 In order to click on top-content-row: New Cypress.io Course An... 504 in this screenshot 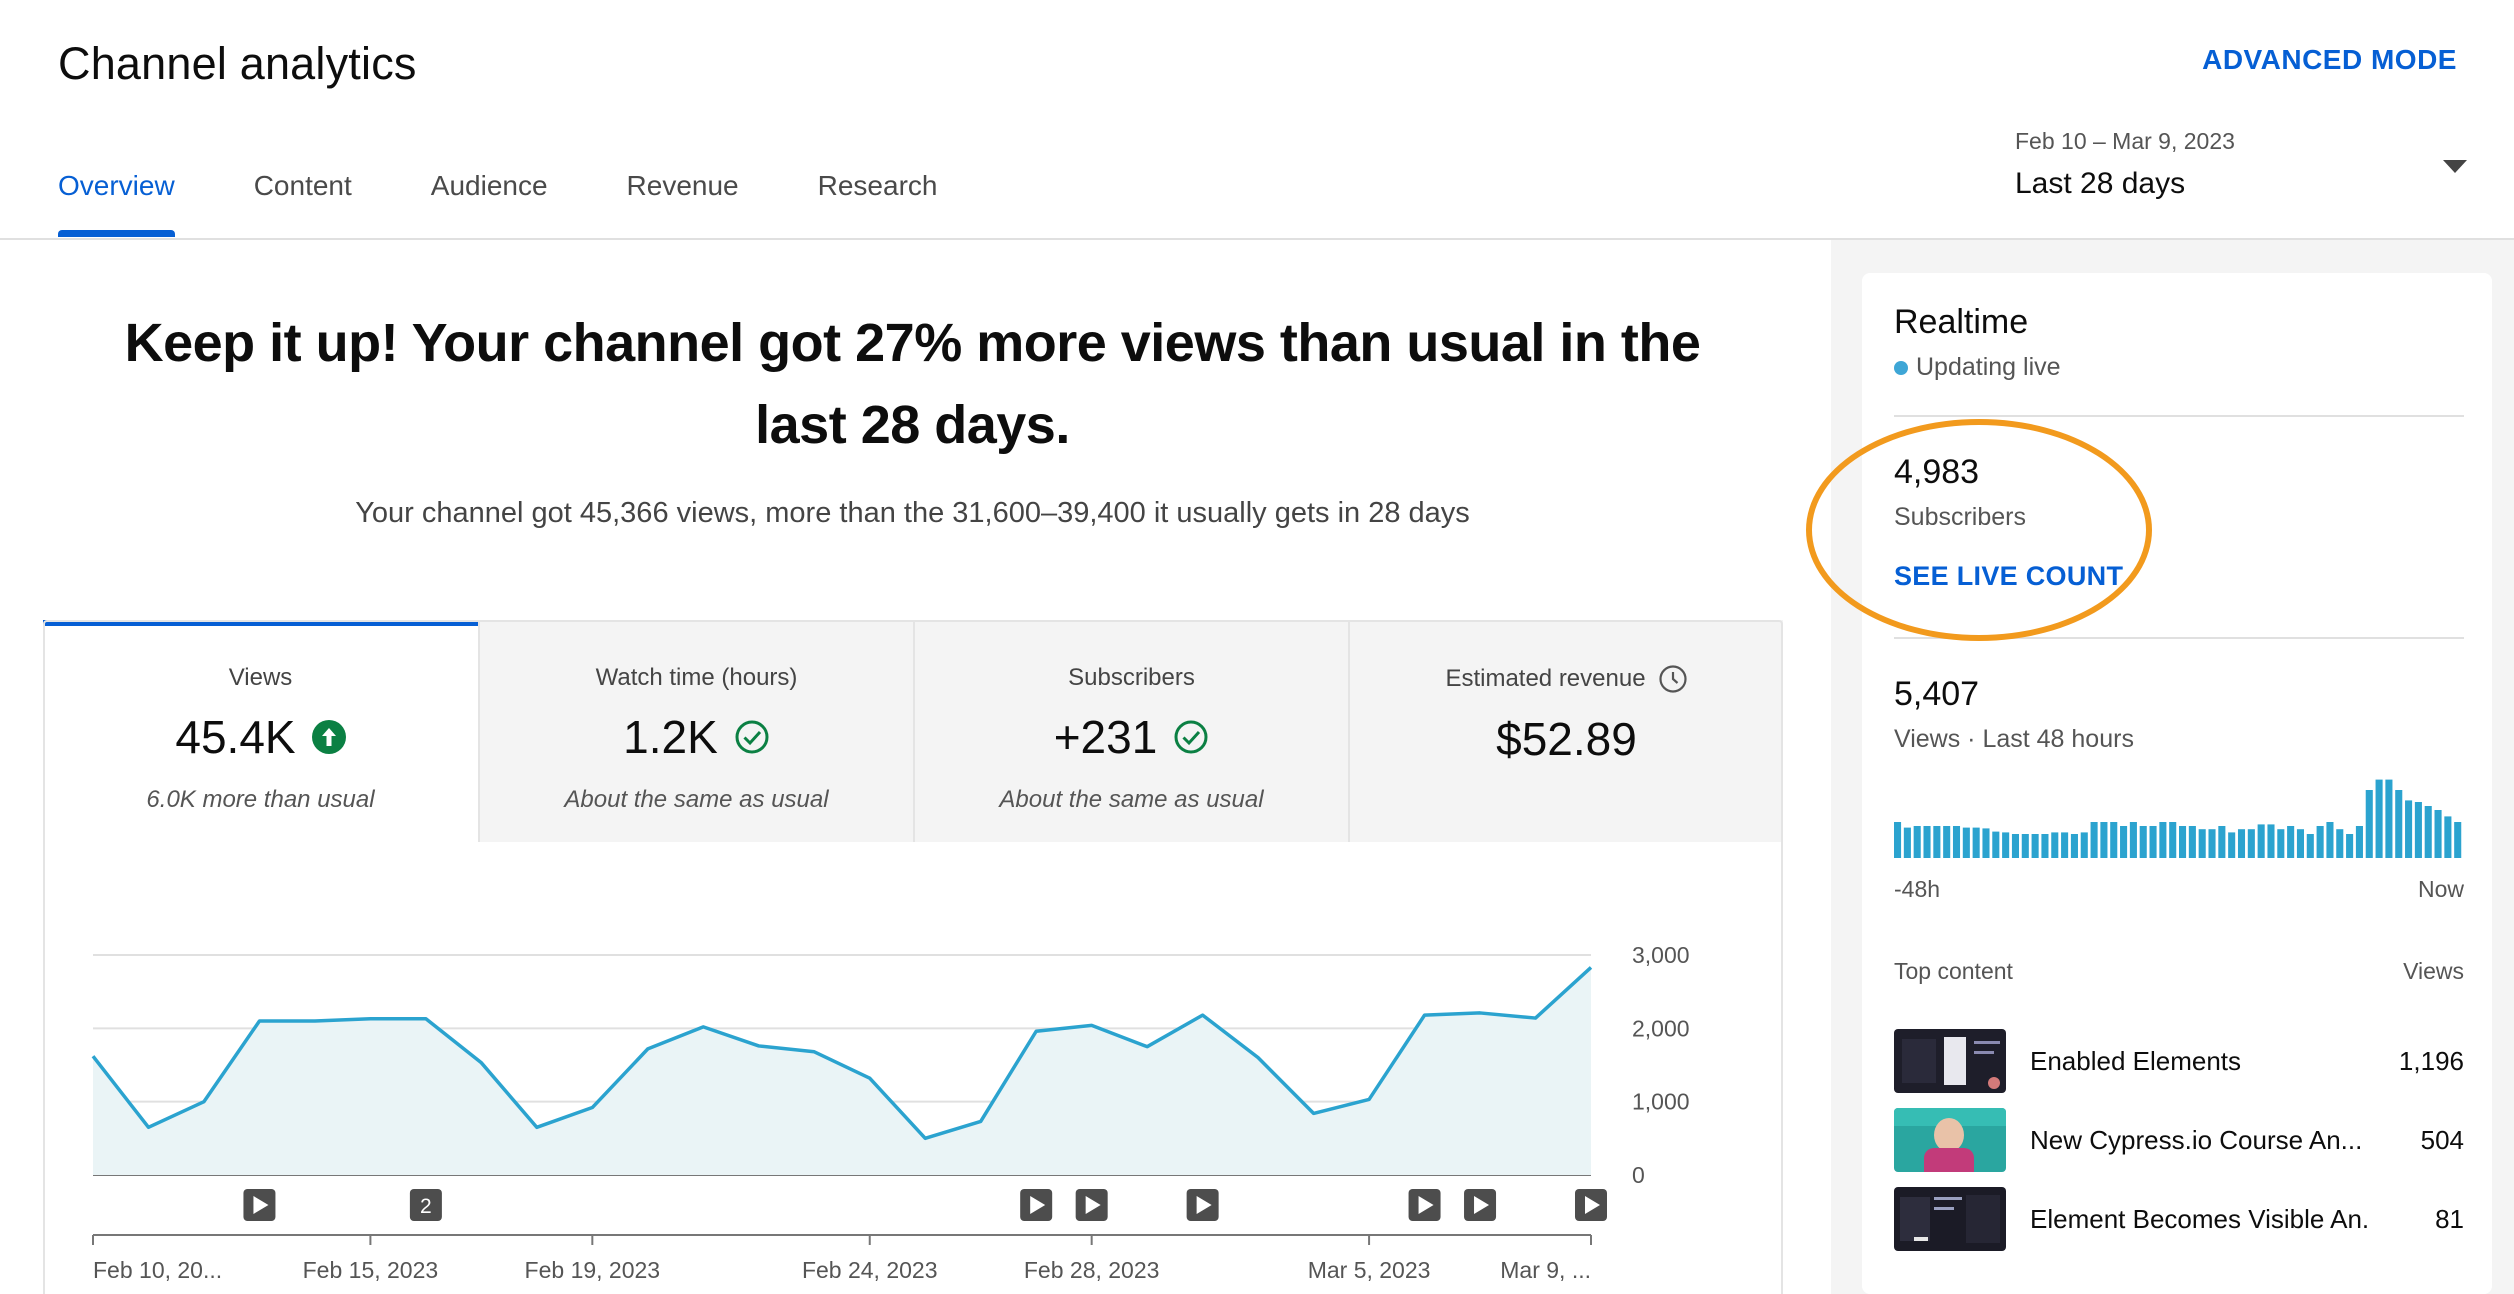, I will do `click(2179, 1140)`.